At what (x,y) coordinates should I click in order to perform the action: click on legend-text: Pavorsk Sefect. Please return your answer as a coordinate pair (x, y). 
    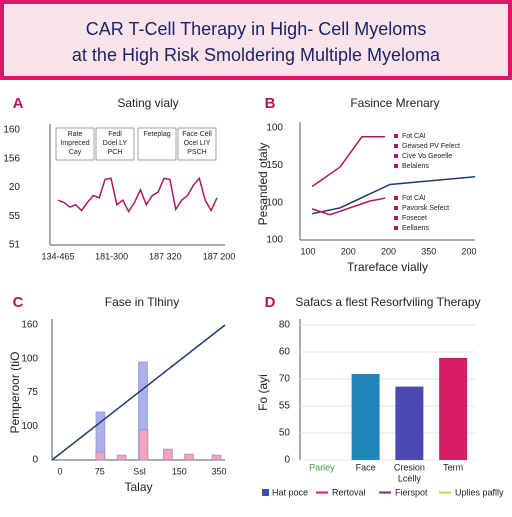
    Looking at the image, I should click on (425, 208).